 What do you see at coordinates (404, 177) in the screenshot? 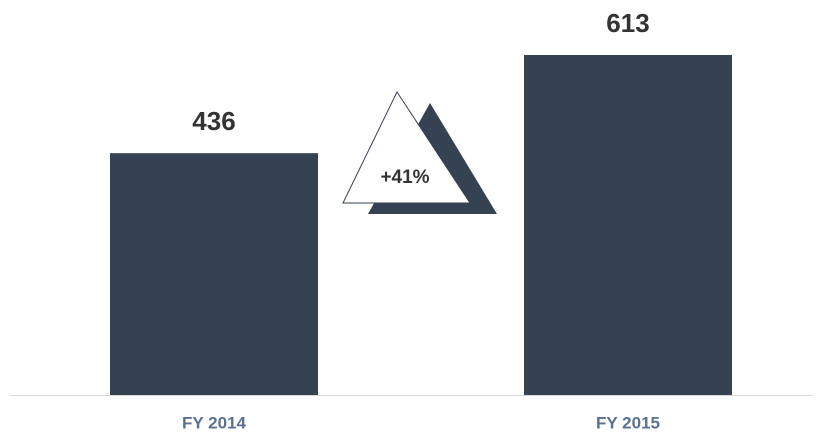
I see `annotation-text: +41%` at bounding box center [404, 177].